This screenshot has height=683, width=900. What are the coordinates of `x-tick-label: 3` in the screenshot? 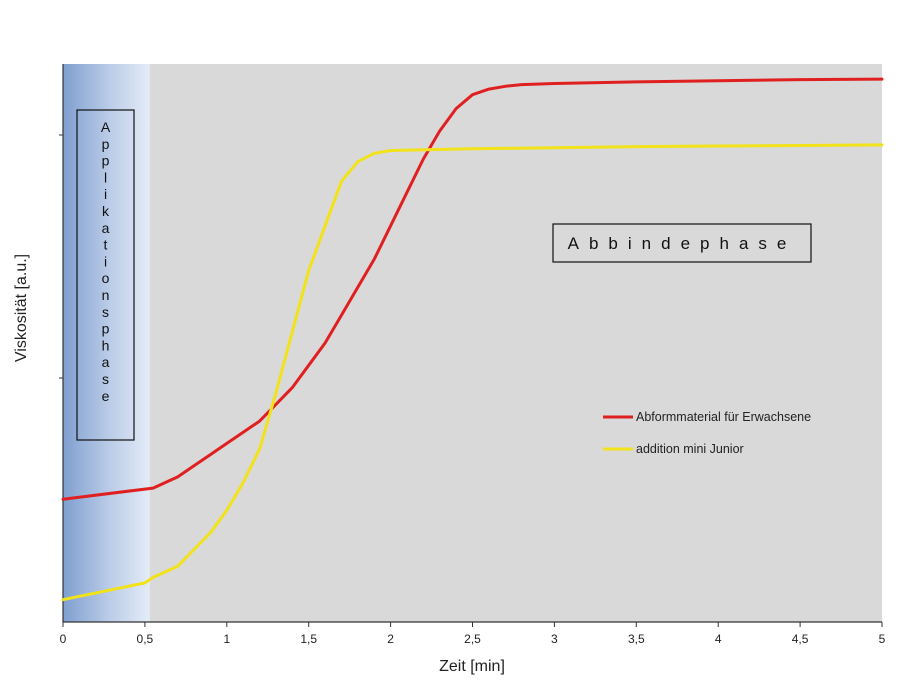 It's located at (554, 639).